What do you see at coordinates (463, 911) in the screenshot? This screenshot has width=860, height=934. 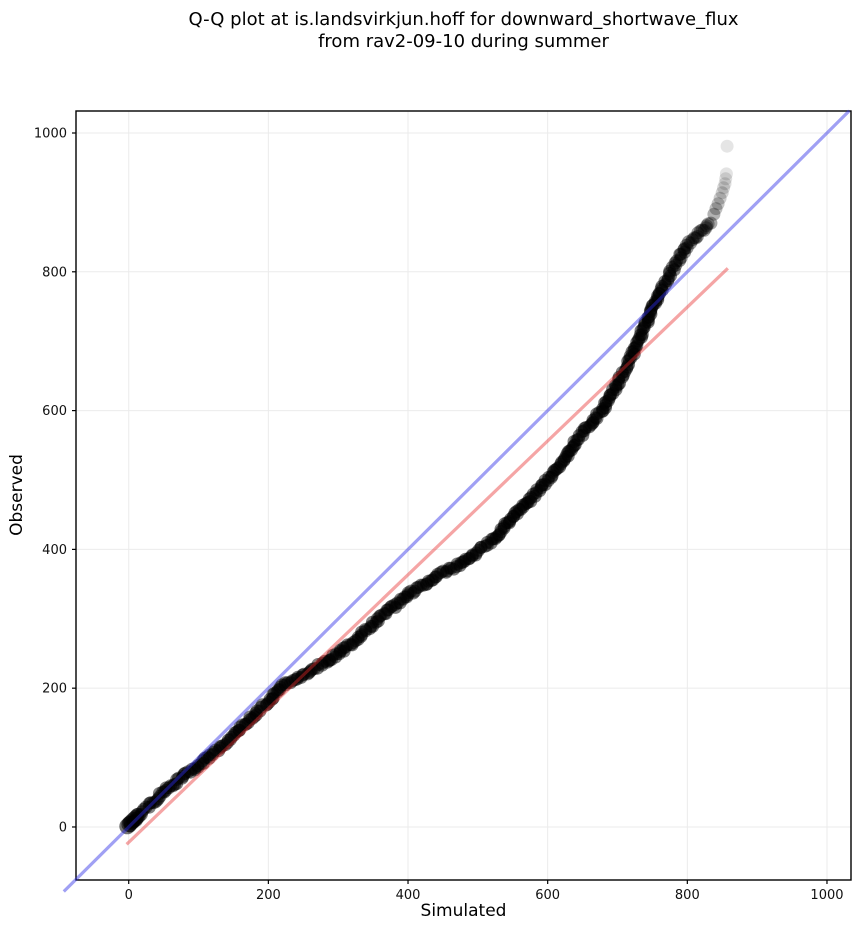 I see `x-axis-label: Simulated` at bounding box center [463, 911].